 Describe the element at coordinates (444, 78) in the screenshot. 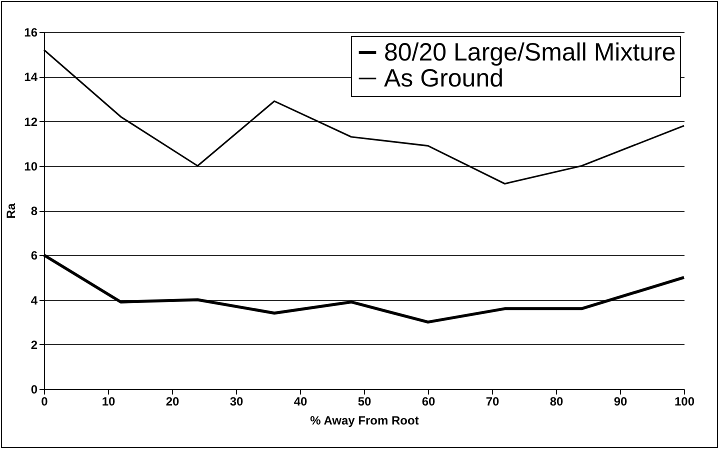

I see `legend-label: As Ground` at that location.